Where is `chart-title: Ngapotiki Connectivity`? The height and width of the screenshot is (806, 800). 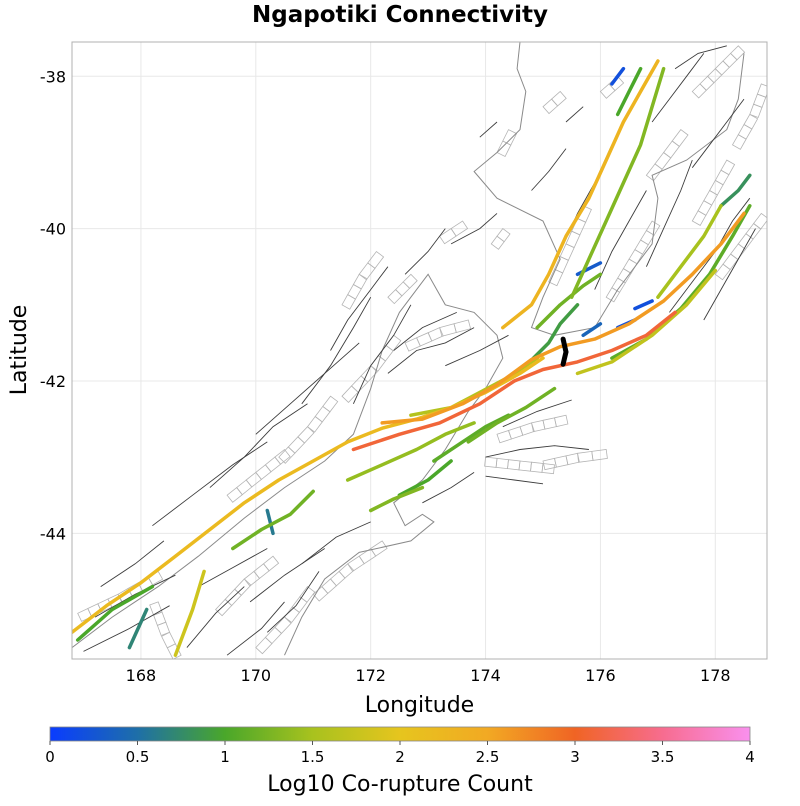
chart-title: Ngapotiki Connectivity is located at coordinates (400, 15).